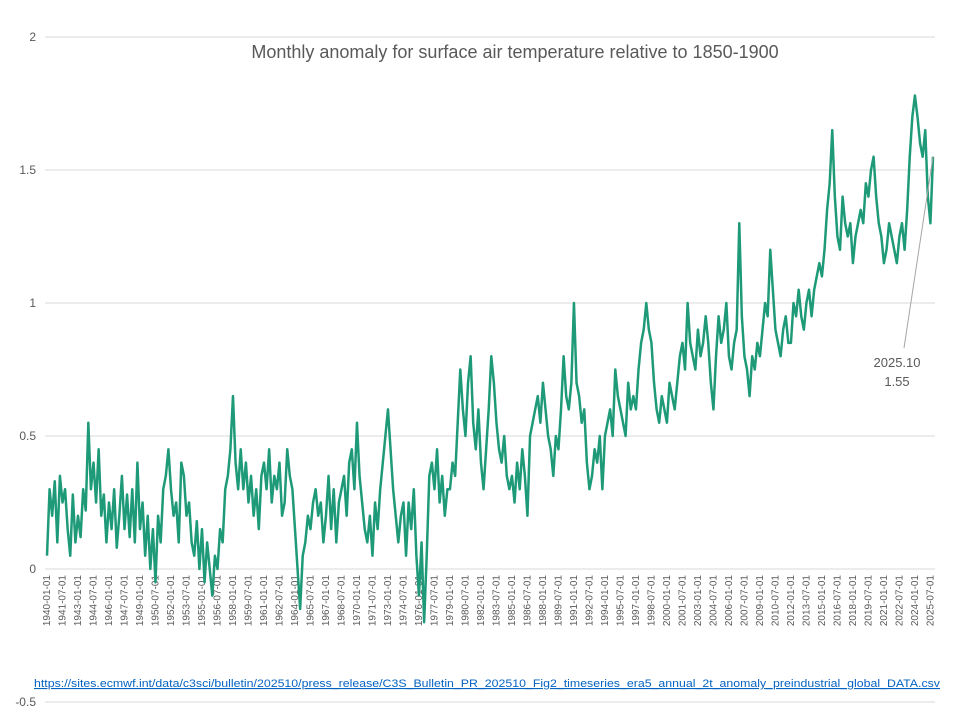 This screenshot has height=720, width=959. Describe the element at coordinates (930, 601) in the screenshot. I see `x-tick-label: 2025-07-01` at that location.